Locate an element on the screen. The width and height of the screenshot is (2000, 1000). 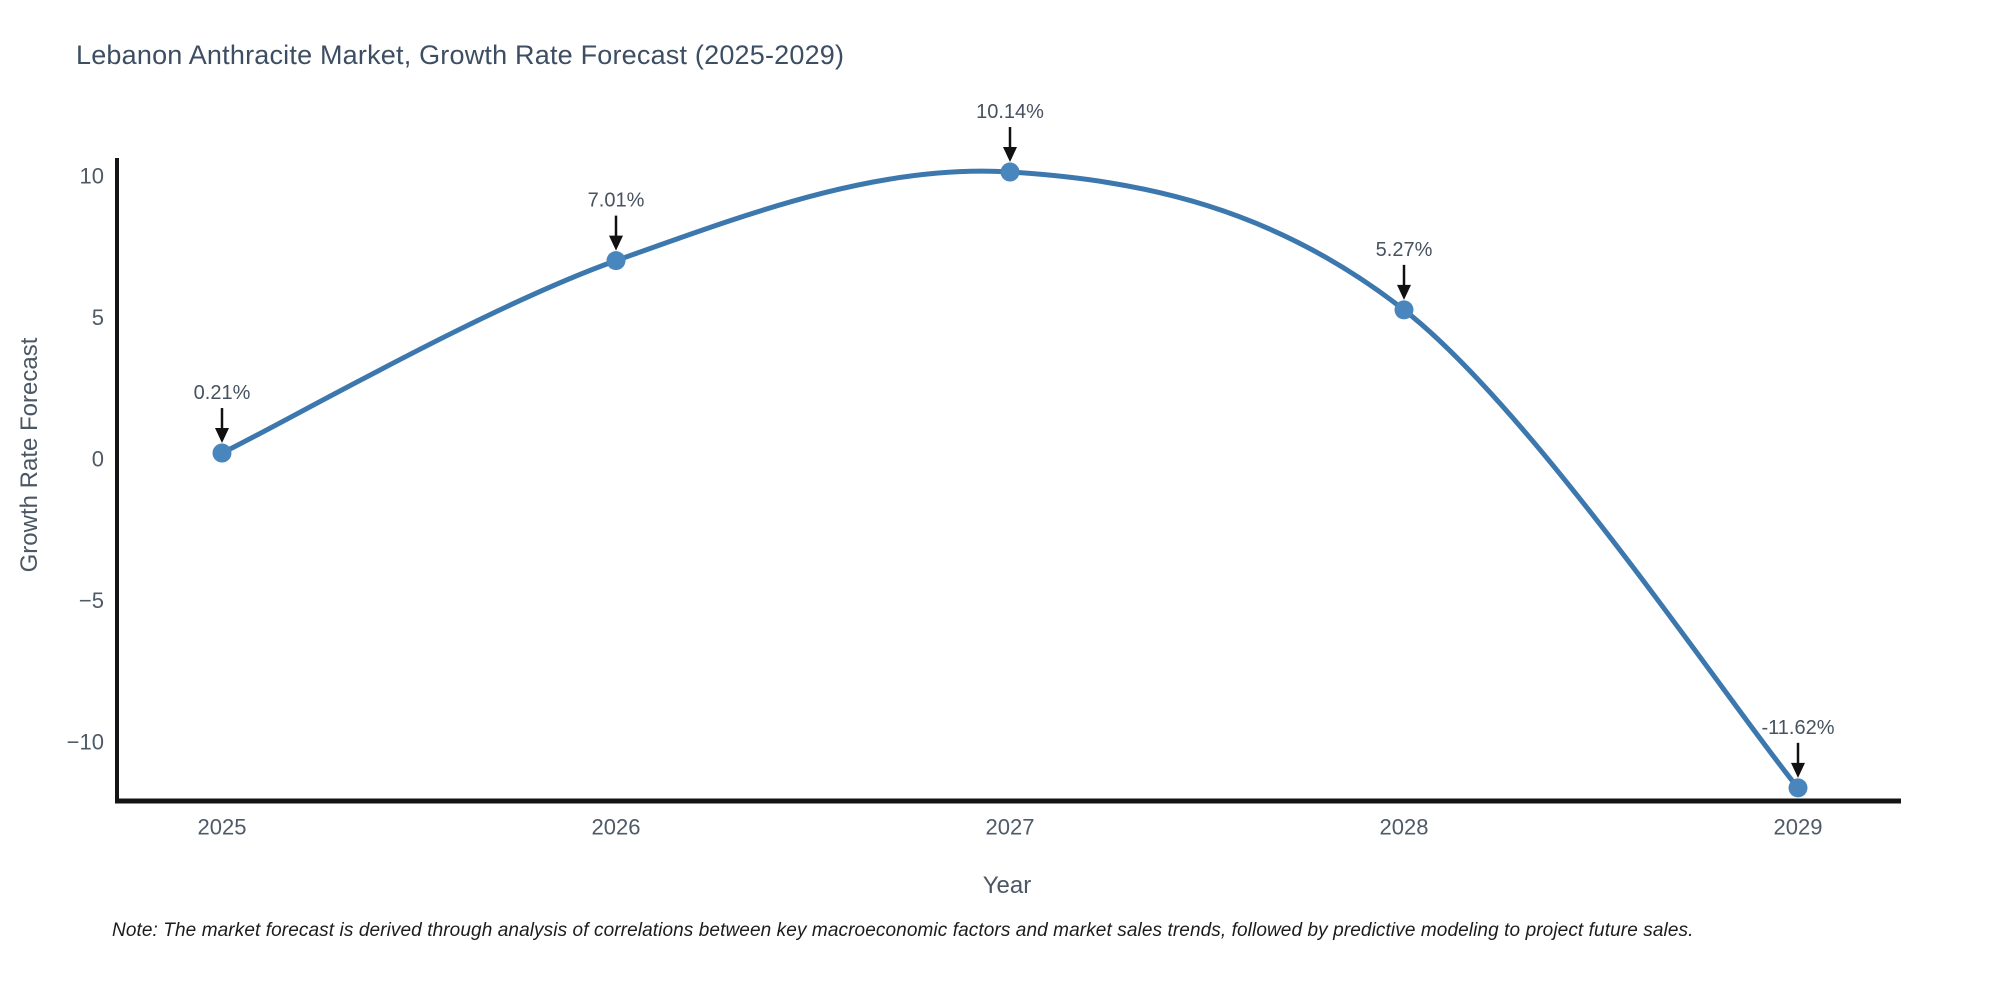
x-tick-label: 2026 is located at coordinates (616, 827).